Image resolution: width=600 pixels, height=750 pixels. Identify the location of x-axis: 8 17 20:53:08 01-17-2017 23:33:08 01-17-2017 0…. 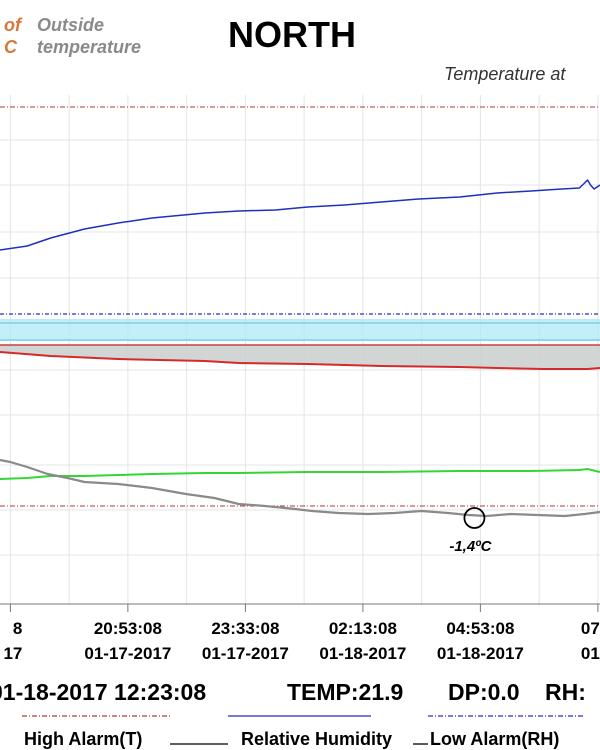
(301, 633).